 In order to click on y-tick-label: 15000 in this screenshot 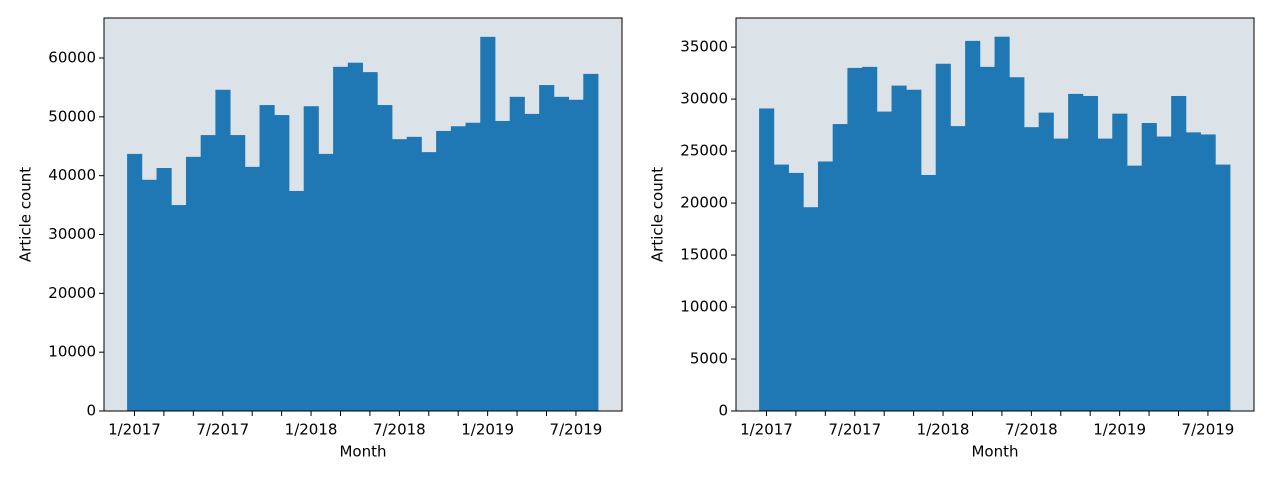, I will do `click(704, 255)`.